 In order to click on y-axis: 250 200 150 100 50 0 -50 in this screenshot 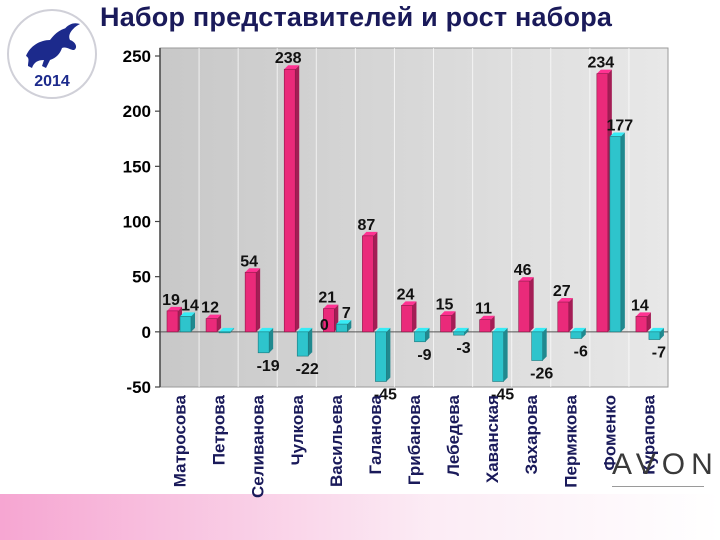, I will do `click(142, 222)`.